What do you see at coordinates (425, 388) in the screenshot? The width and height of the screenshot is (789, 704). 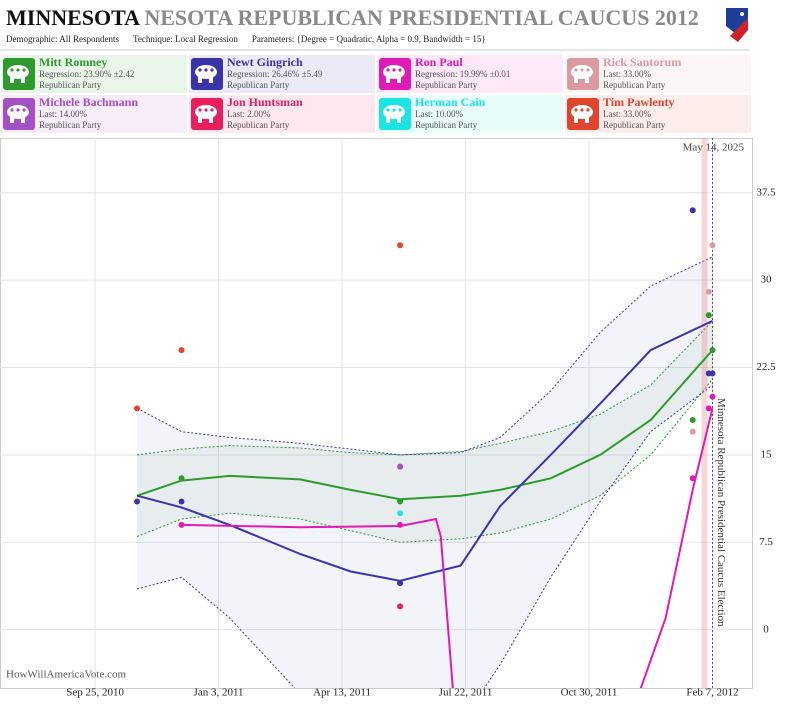 I see `band-upper` at bounding box center [425, 388].